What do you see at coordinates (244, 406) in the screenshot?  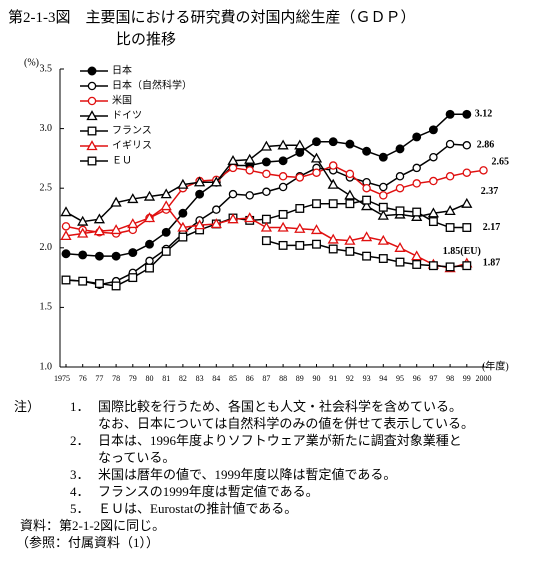 I see `note-row: 注） 1． 国際比較を行うため、各国とも人文・社会科学を含めている。` at bounding box center [244, 406].